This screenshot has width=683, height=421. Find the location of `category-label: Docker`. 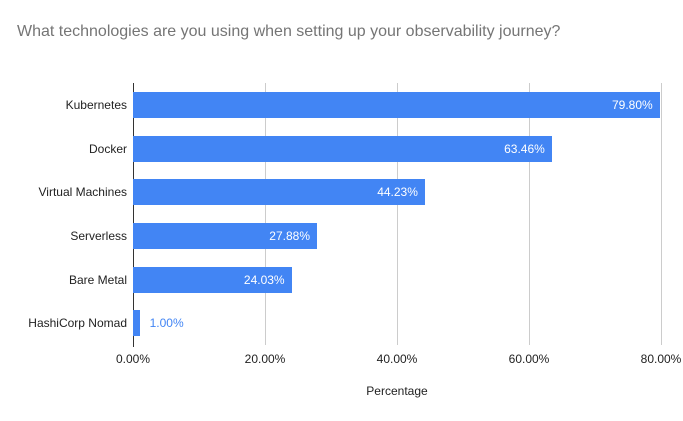

category-label: Docker is located at coordinates (107, 148).